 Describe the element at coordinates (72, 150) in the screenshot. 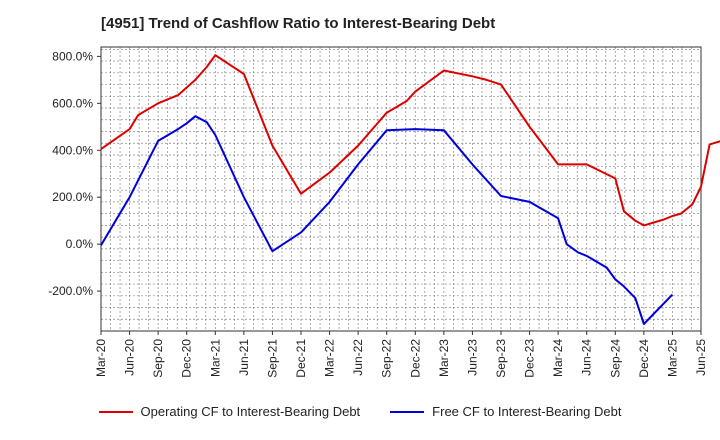

I see `y-tick-label: 400.0%` at that location.